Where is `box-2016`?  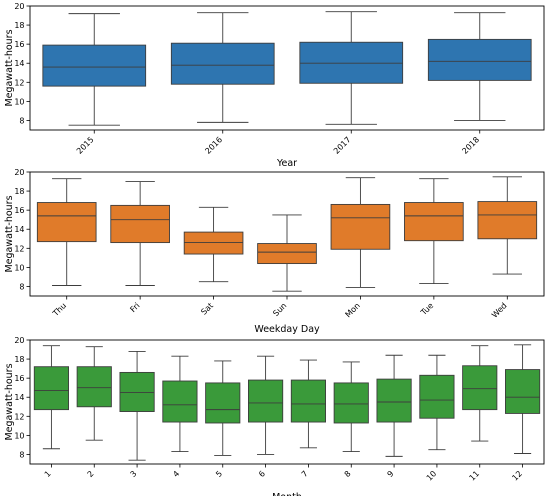 box-2016 is located at coordinates (222, 67).